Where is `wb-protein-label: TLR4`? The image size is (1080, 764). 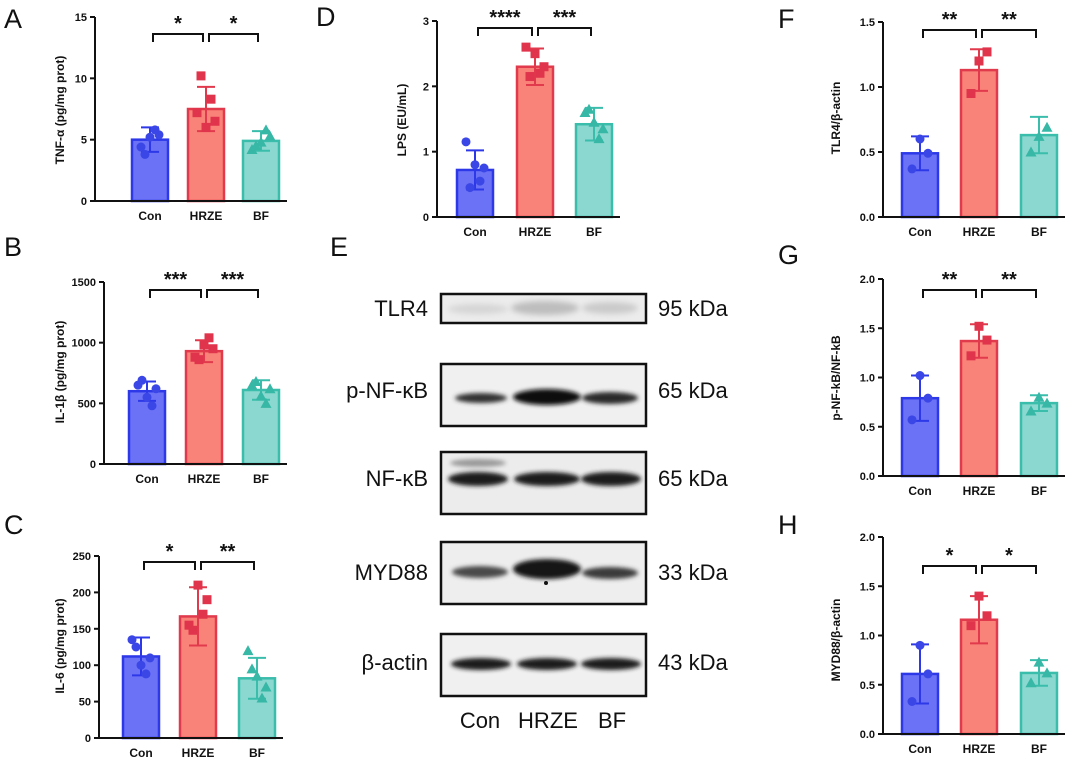 wb-protein-label: TLR4 is located at coordinates (401, 308).